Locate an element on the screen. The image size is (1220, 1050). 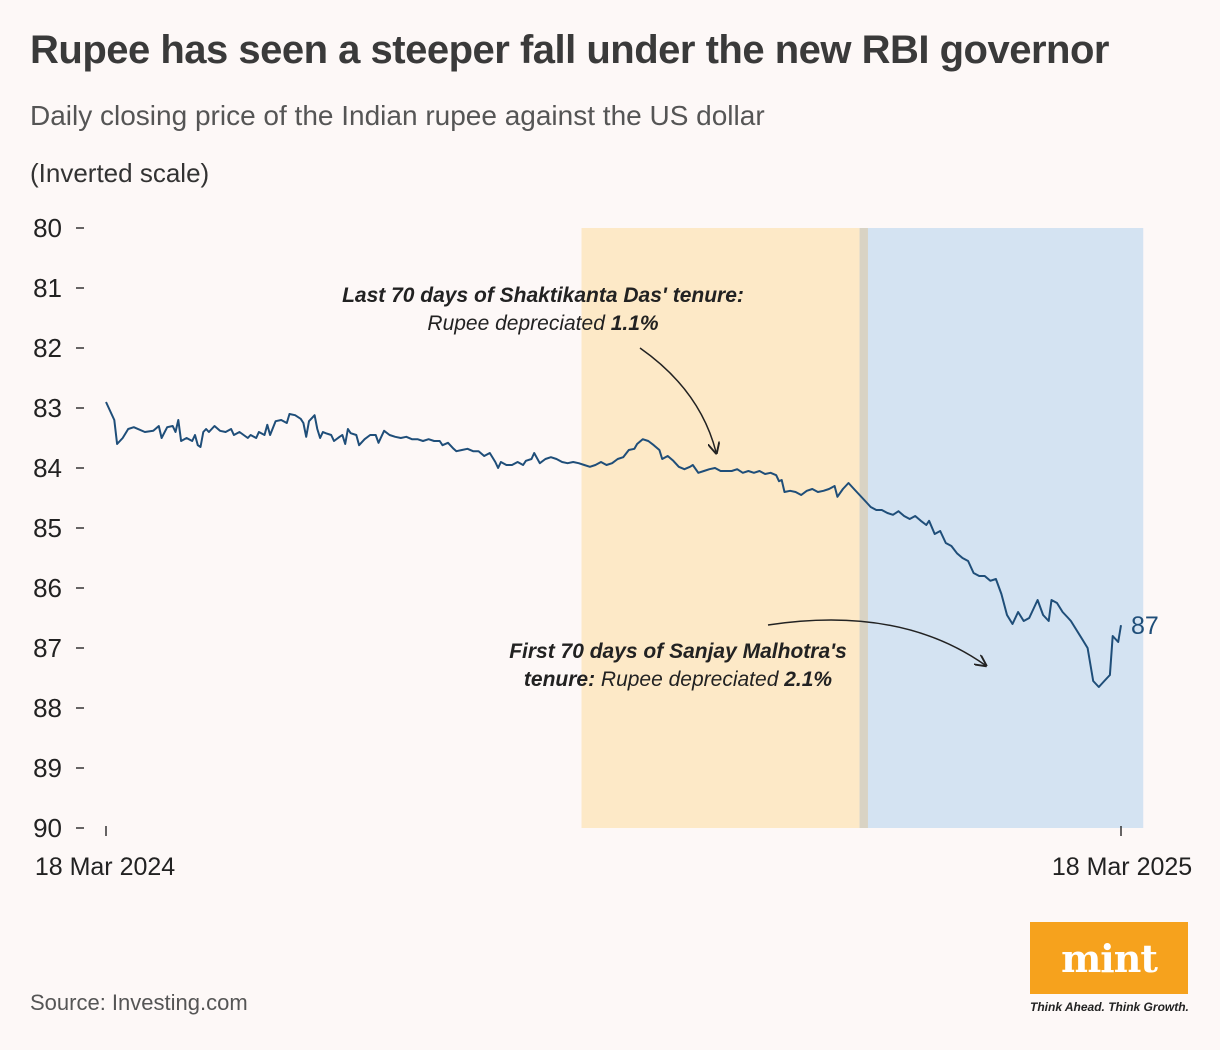
y-tick-label: 85 is located at coordinates (47, 528).